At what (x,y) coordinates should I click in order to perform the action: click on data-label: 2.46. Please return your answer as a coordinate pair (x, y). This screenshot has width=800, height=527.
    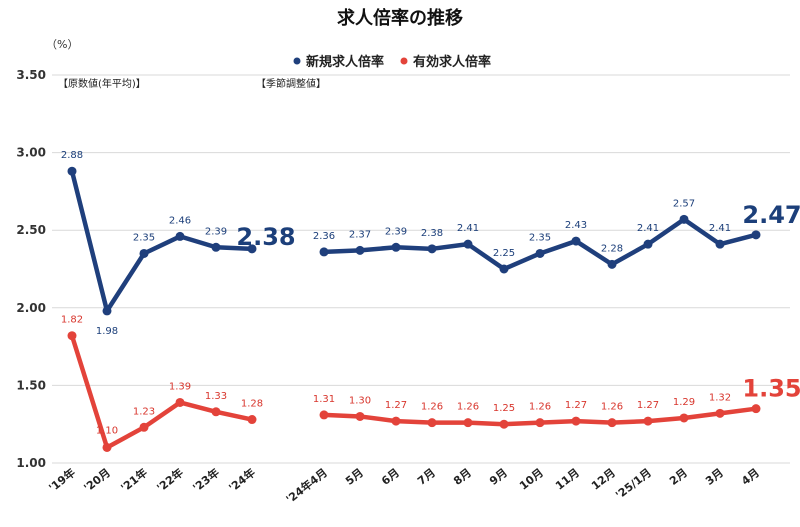
    Looking at the image, I should click on (180, 220).